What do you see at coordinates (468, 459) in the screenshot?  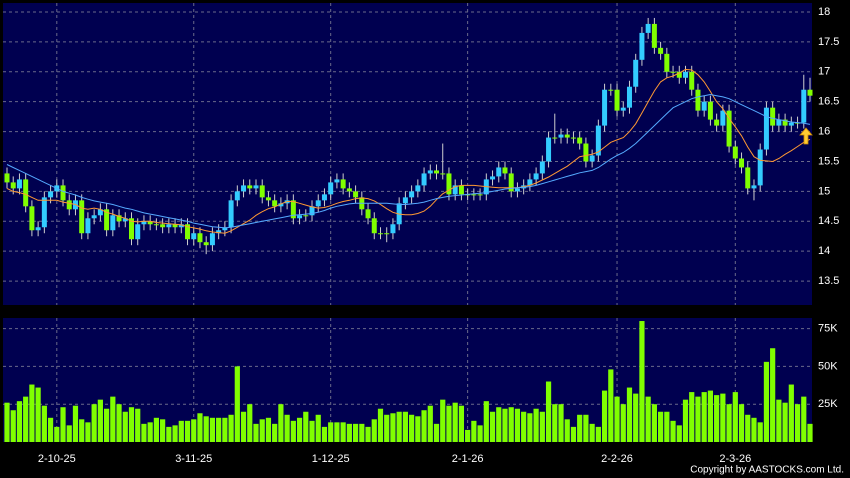 I see `x-tick-label: 2-1-26` at bounding box center [468, 459].